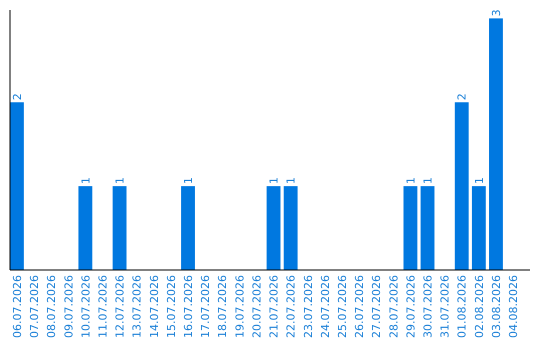 This screenshot has height=340, width=540. I want to click on x-tick-label: 18.07.2026, so click(223, 306).